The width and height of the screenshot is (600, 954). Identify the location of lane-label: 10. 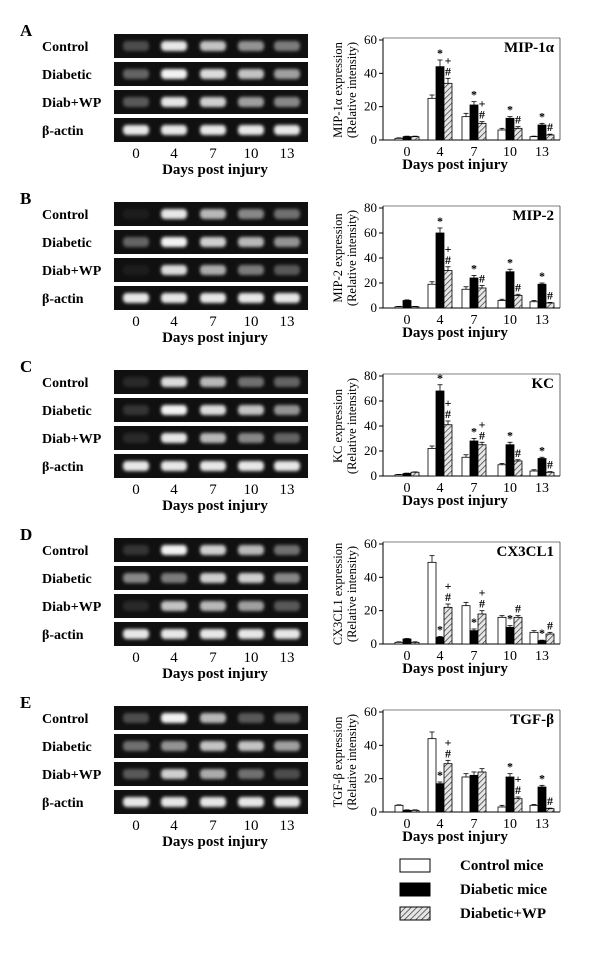
(251, 826).